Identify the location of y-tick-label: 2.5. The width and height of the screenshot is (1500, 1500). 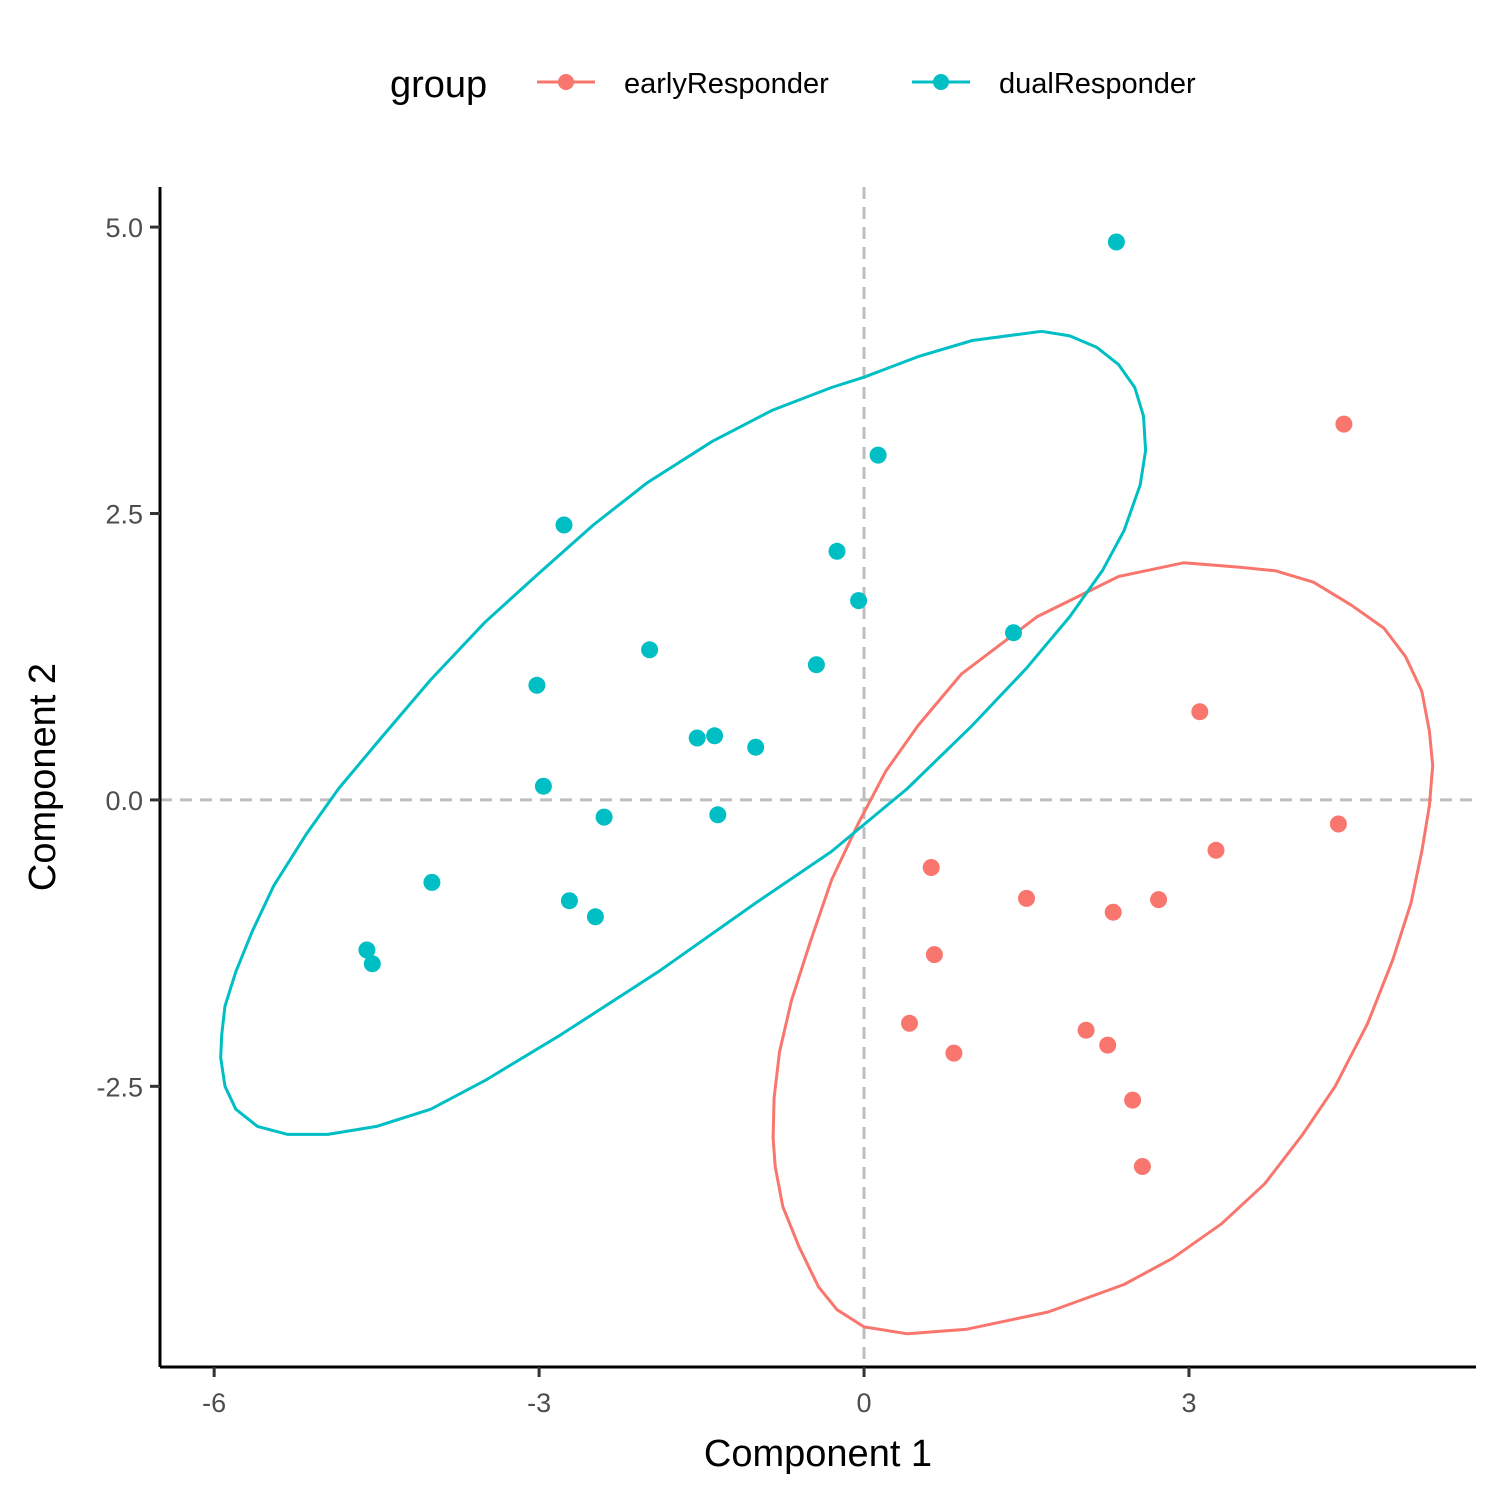
(124, 515).